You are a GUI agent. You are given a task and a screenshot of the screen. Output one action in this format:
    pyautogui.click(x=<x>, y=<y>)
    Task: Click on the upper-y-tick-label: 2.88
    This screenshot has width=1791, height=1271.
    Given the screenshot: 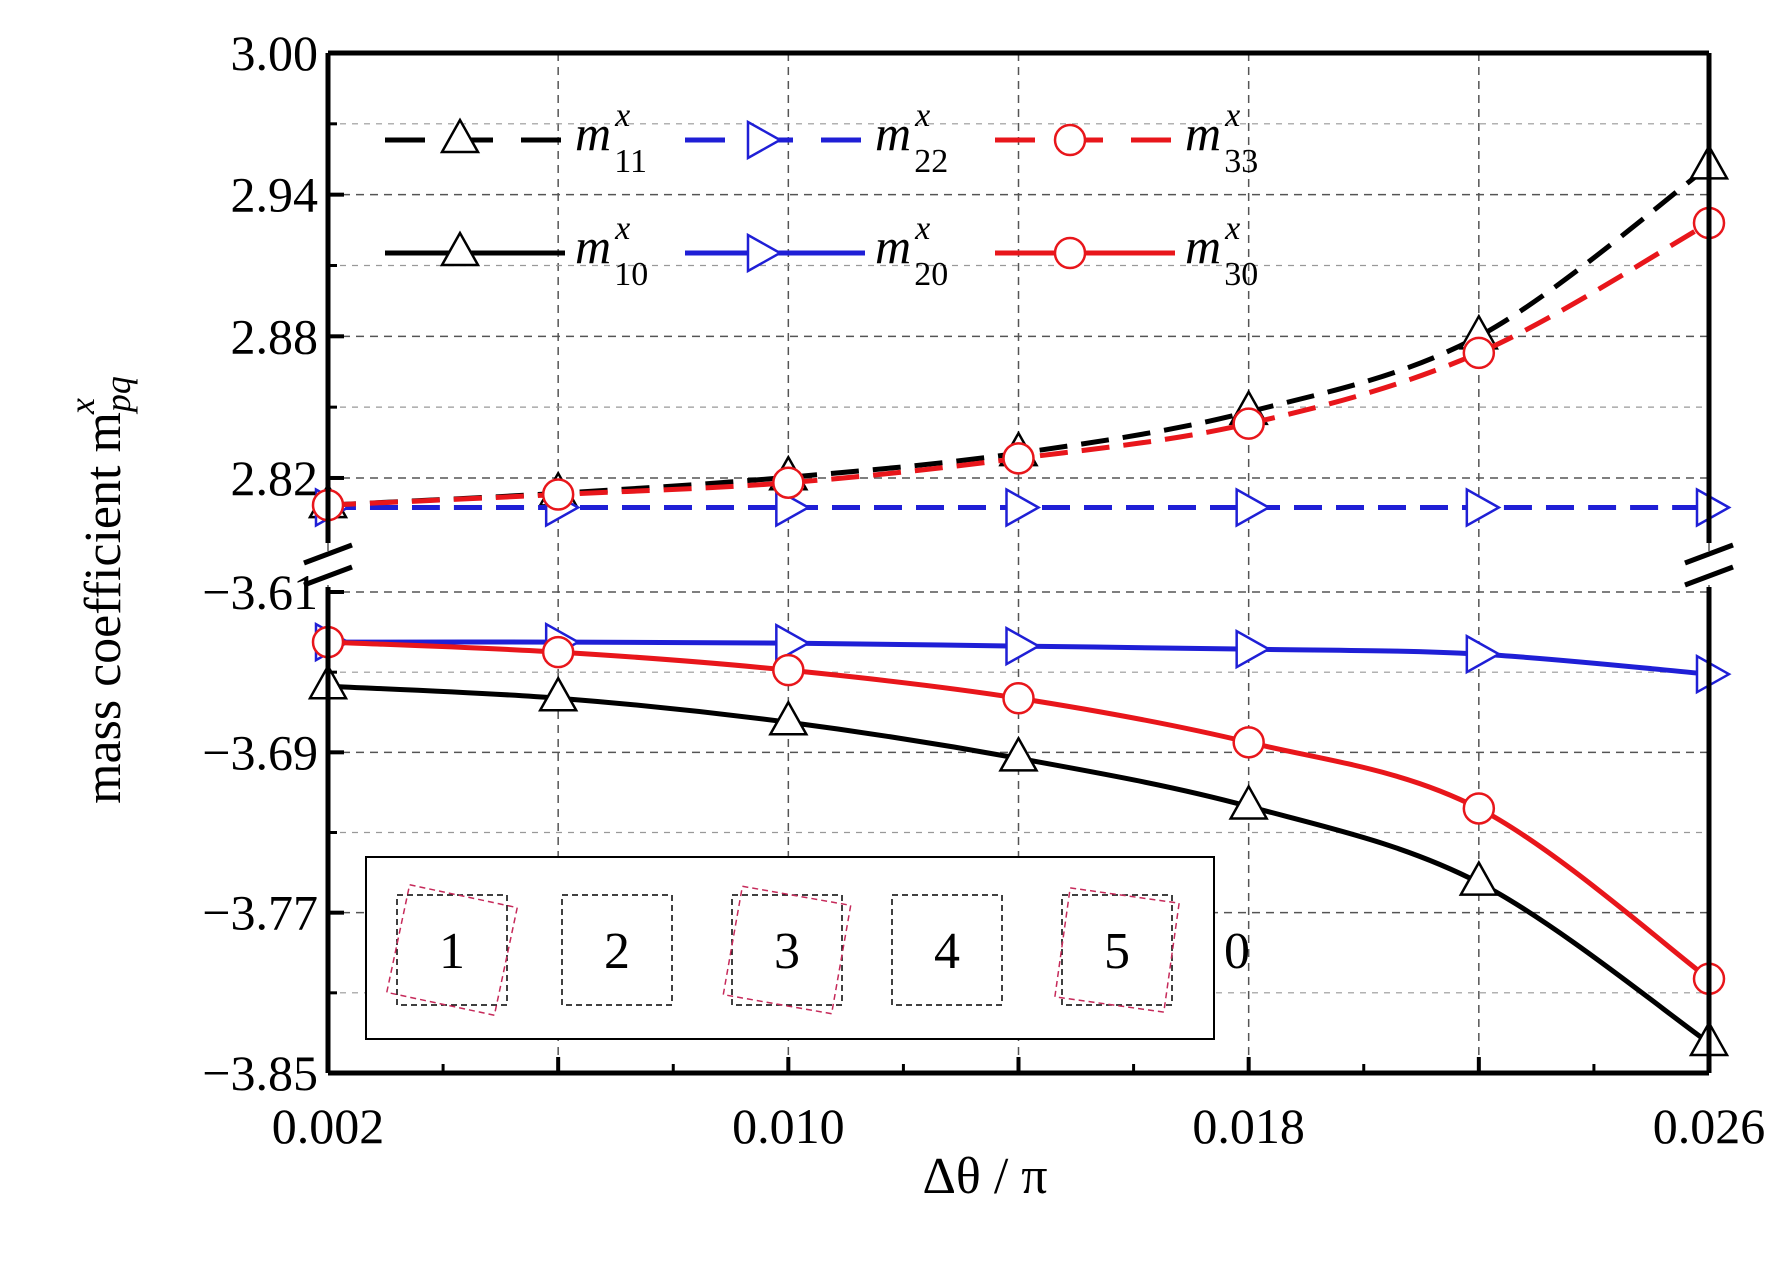 What is the action you would take?
    pyautogui.click(x=275, y=336)
    